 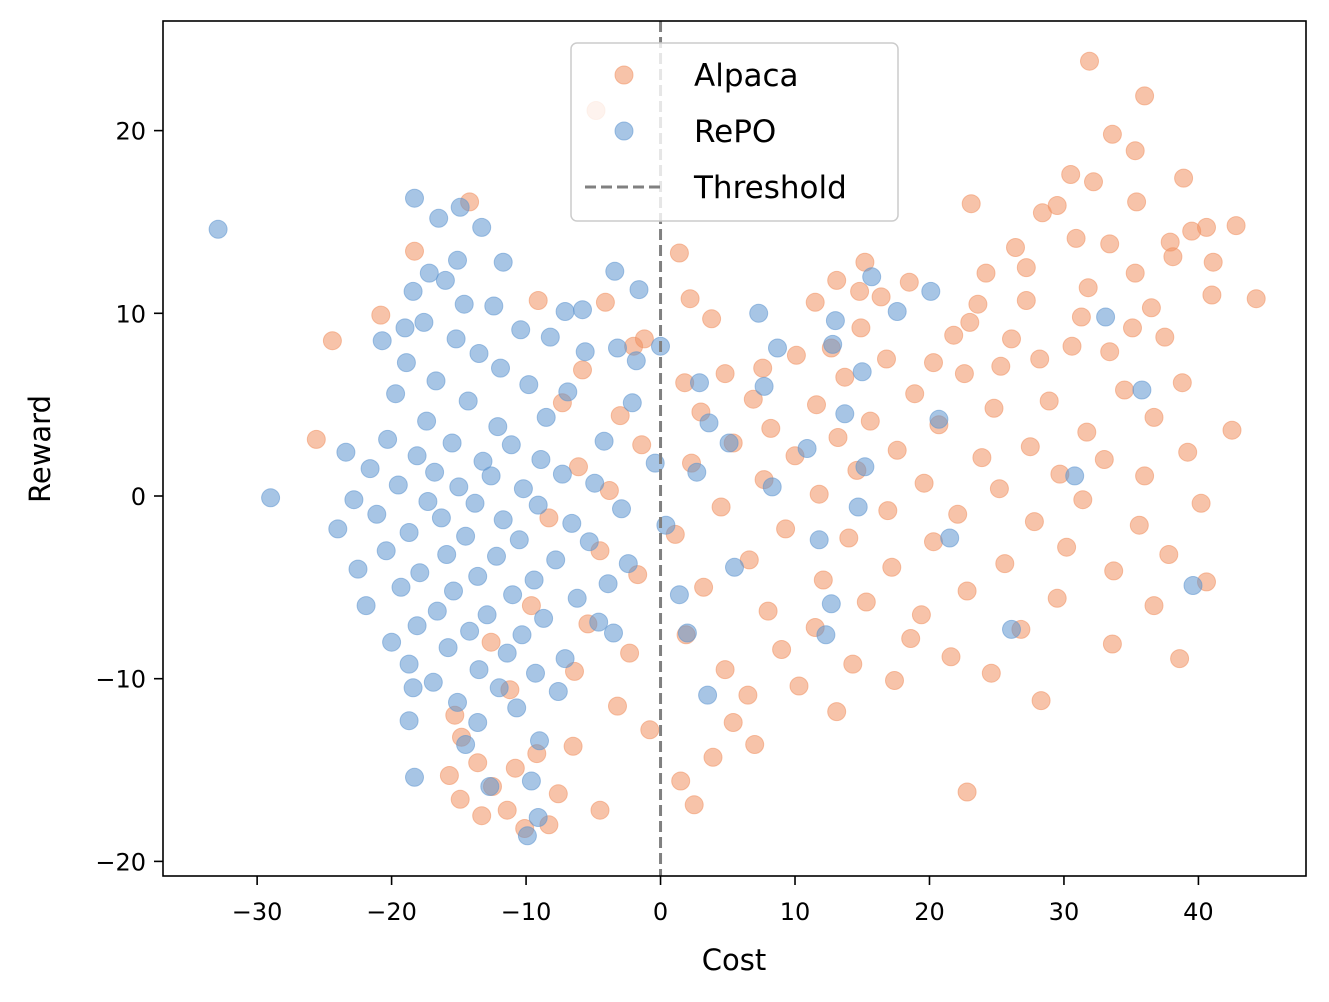 What do you see at coordinates (129, 497) in the screenshot?
I see `y-axis: −20 −10 0 10 20` at bounding box center [129, 497].